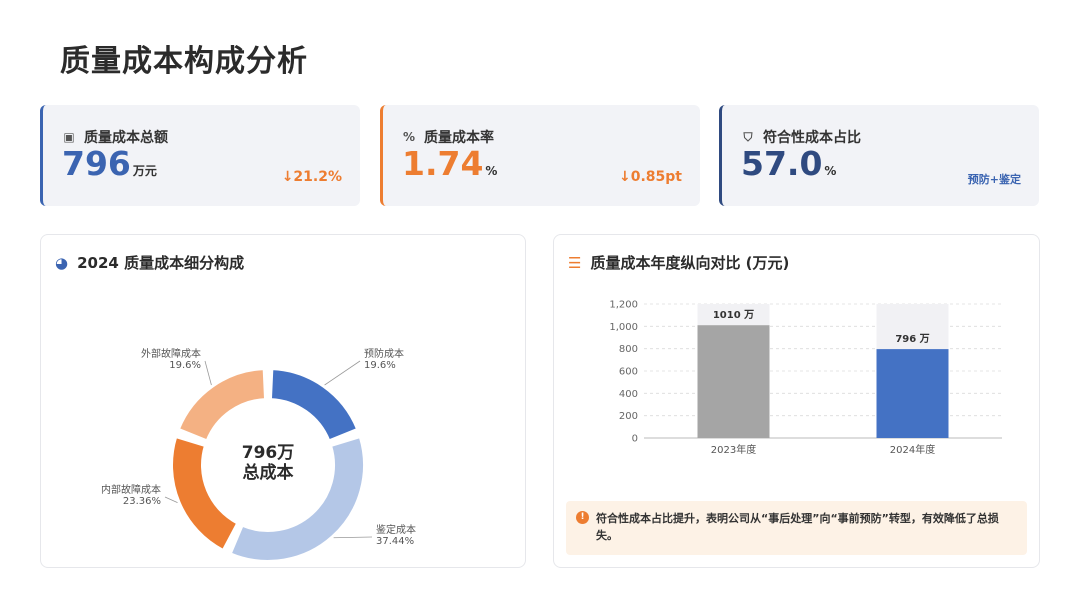  Describe the element at coordinates (443, 163) in the screenshot. I see `kpi-value: 1.74` at that location.